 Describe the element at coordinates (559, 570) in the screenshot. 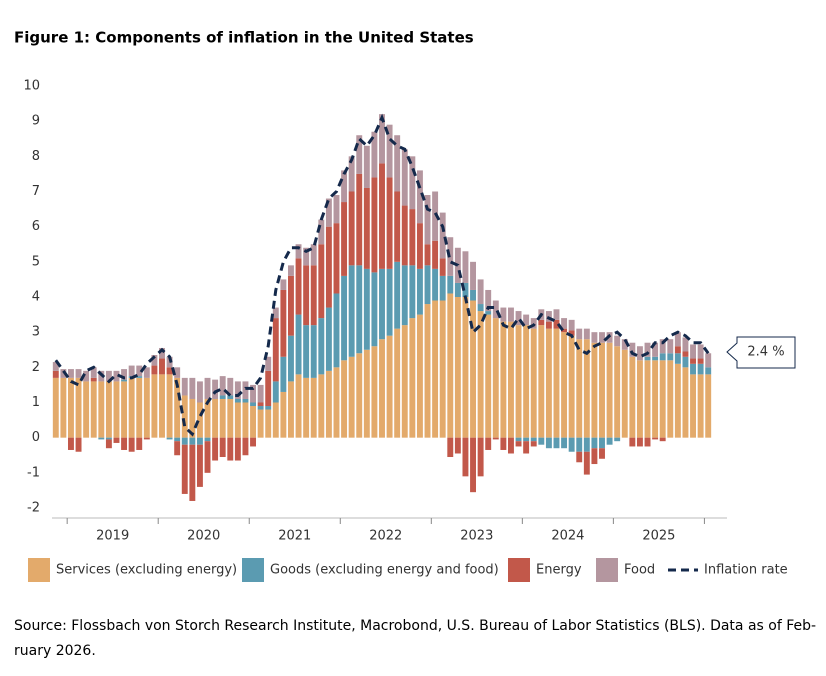

I see `legend-label: Energy` at that location.